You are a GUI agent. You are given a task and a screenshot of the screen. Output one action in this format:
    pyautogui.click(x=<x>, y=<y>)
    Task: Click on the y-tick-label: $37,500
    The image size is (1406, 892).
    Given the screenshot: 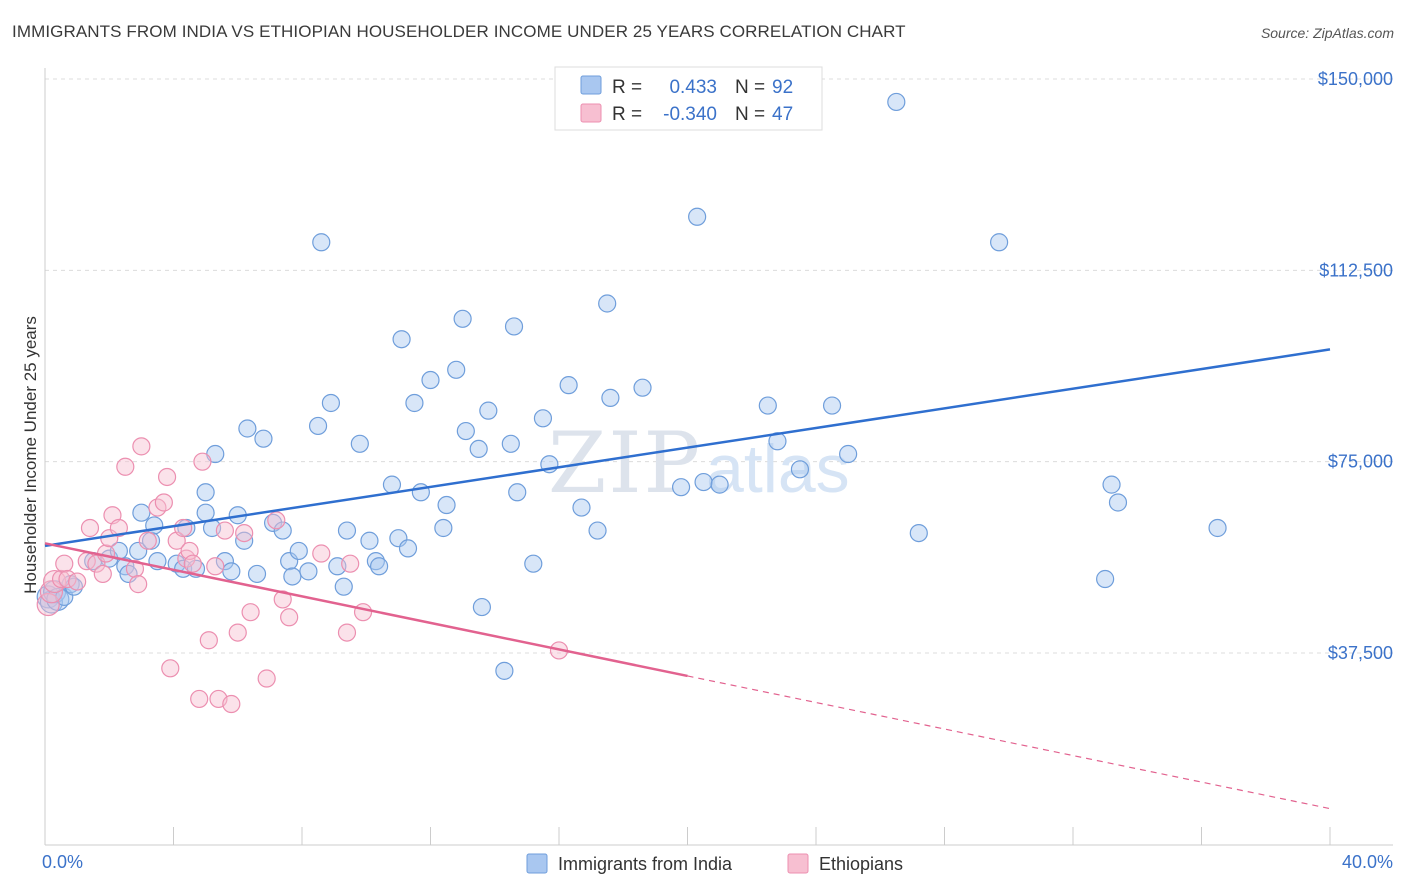 What is the action you would take?
    pyautogui.click(x=1360, y=653)
    